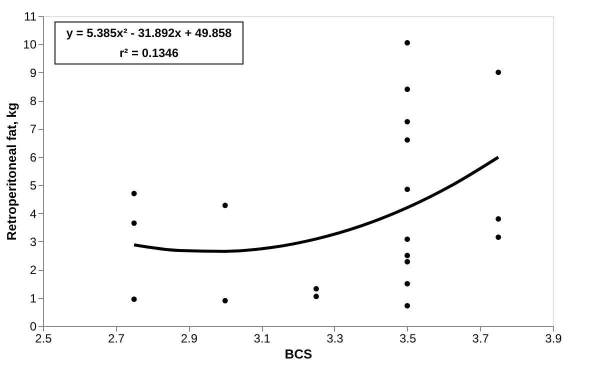 The image size is (600, 369). Describe the element at coordinates (189, 339) in the screenshot. I see `x-tick-label: 2.9` at that location.